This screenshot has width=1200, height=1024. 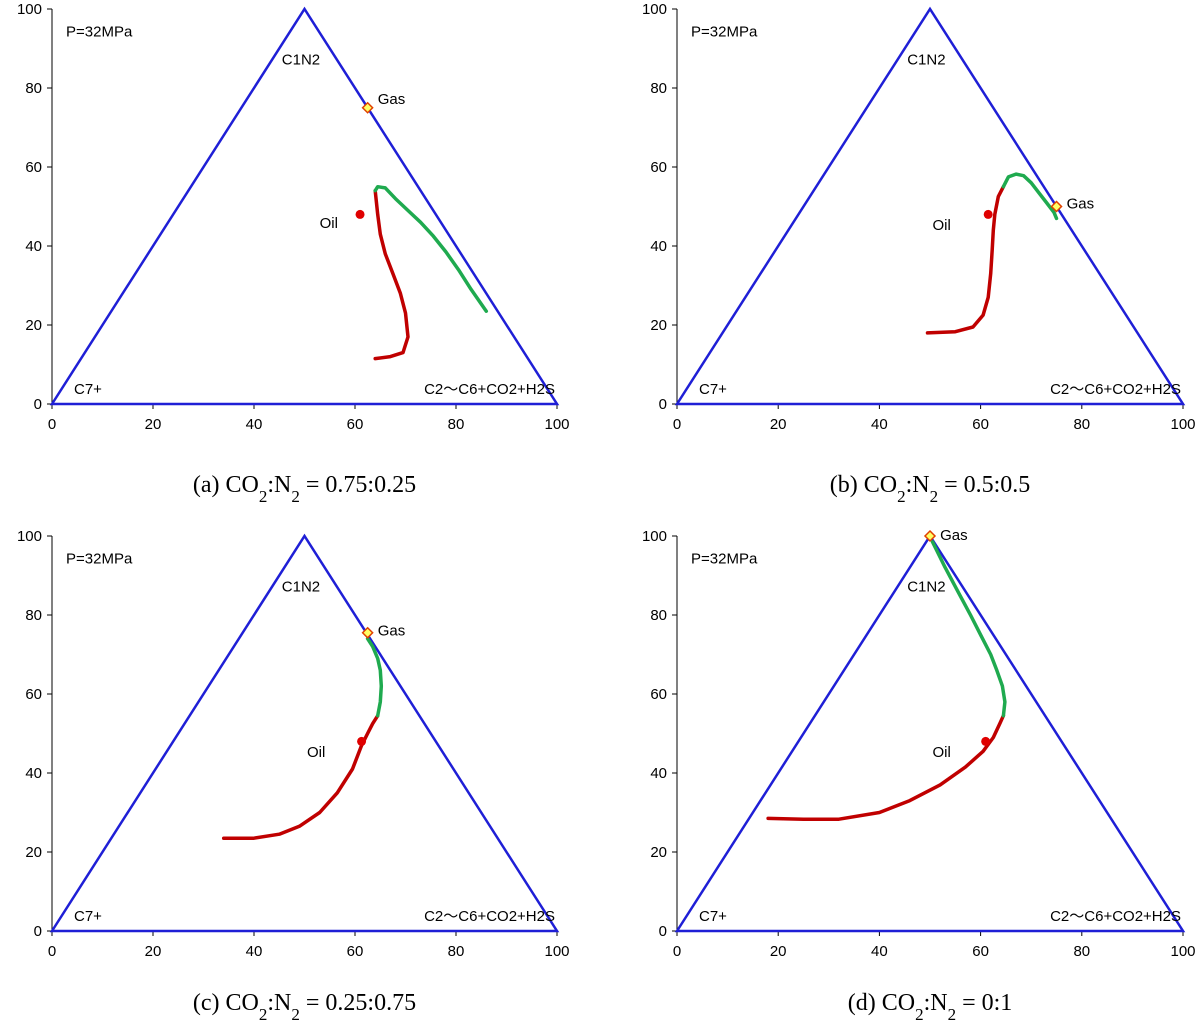 I want to click on panel-caption: (a) CO2:N2 = 0.75:0.25, so click(x=304, y=489).